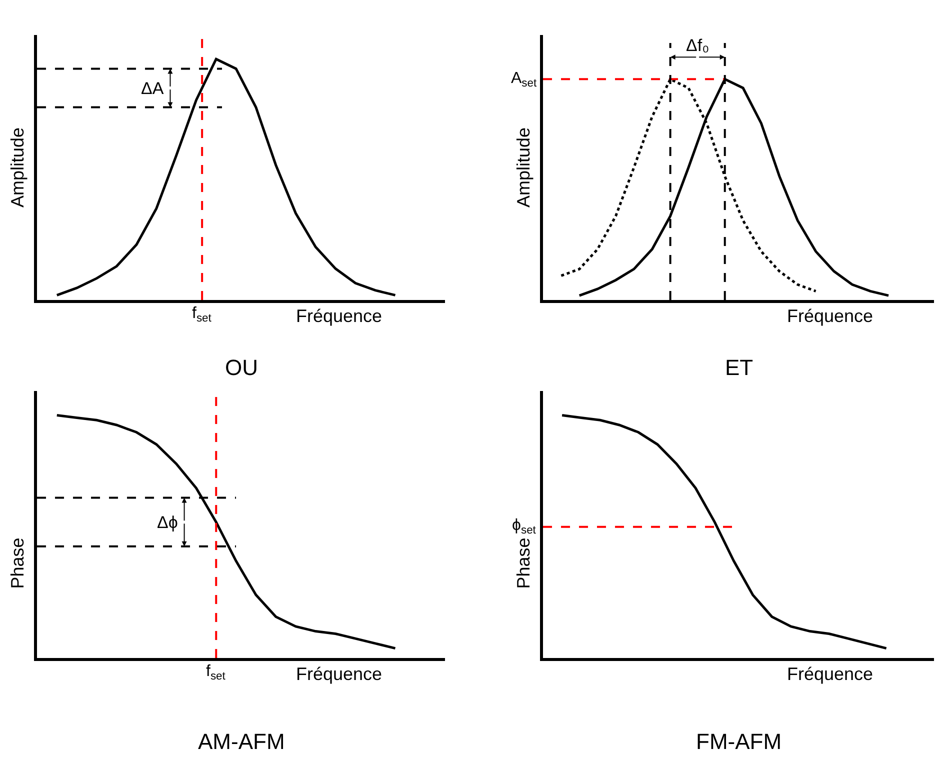 Image resolution: width=939 pixels, height=763 pixels. What do you see at coordinates (698, 45) in the screenshot?
I see `text: Δf₀` at bounding box center [698, 45].